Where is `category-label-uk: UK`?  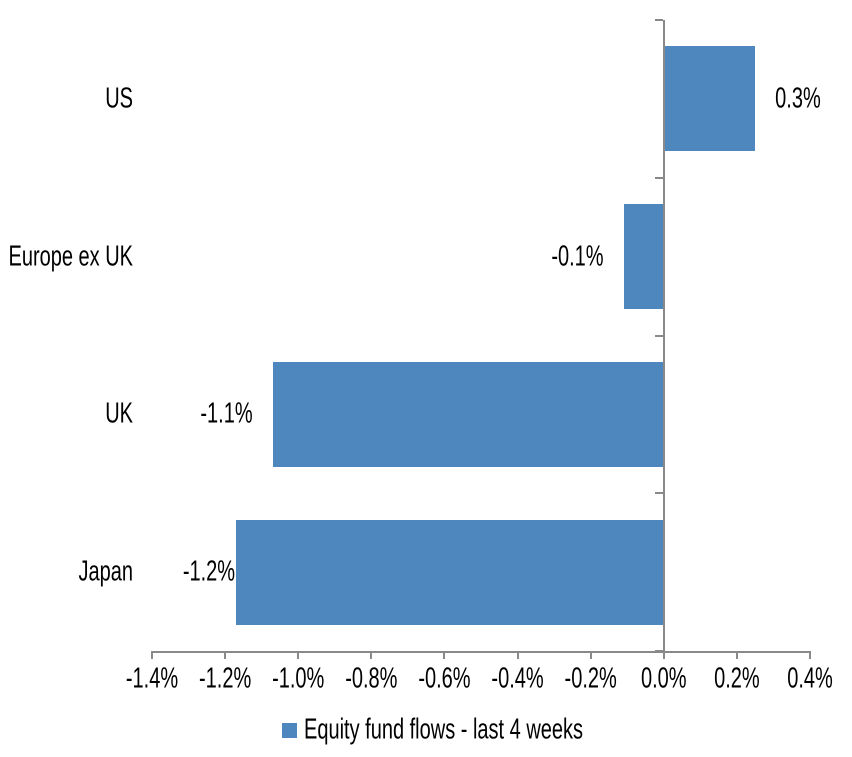 category-label-uk: UK is located at coordinates (119, 414).